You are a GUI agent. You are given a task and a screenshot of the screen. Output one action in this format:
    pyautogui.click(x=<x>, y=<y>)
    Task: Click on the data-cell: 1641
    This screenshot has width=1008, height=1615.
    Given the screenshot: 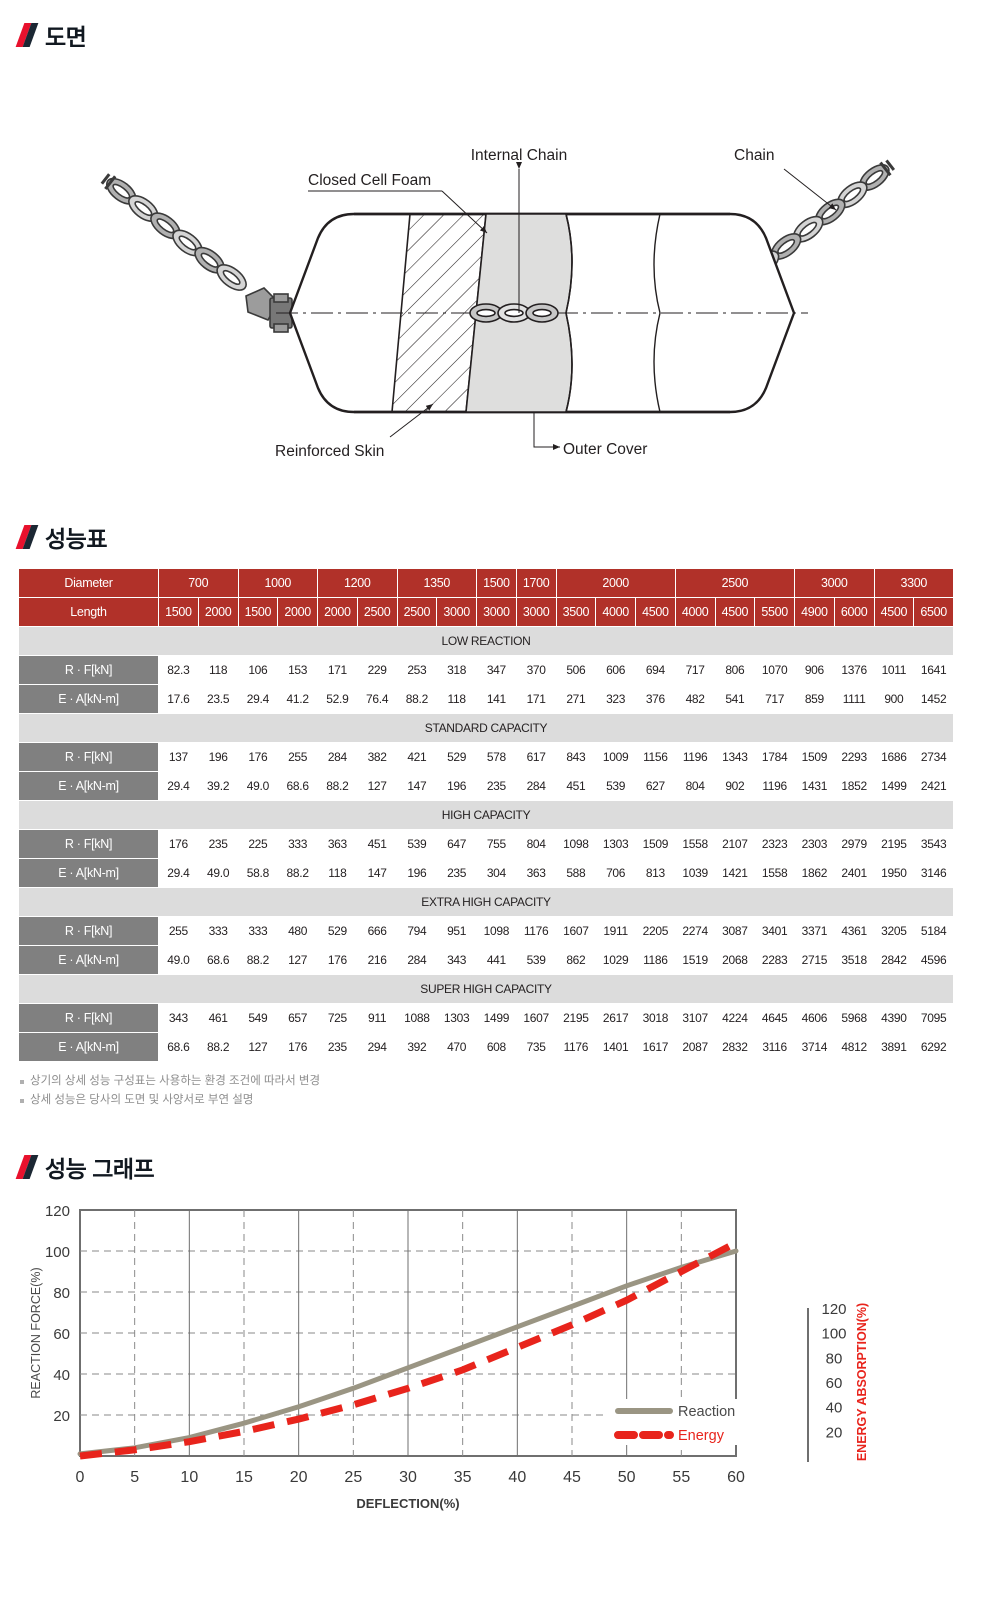 What is the action you would take?
    pyautogui.click(x=933, y=670)
    